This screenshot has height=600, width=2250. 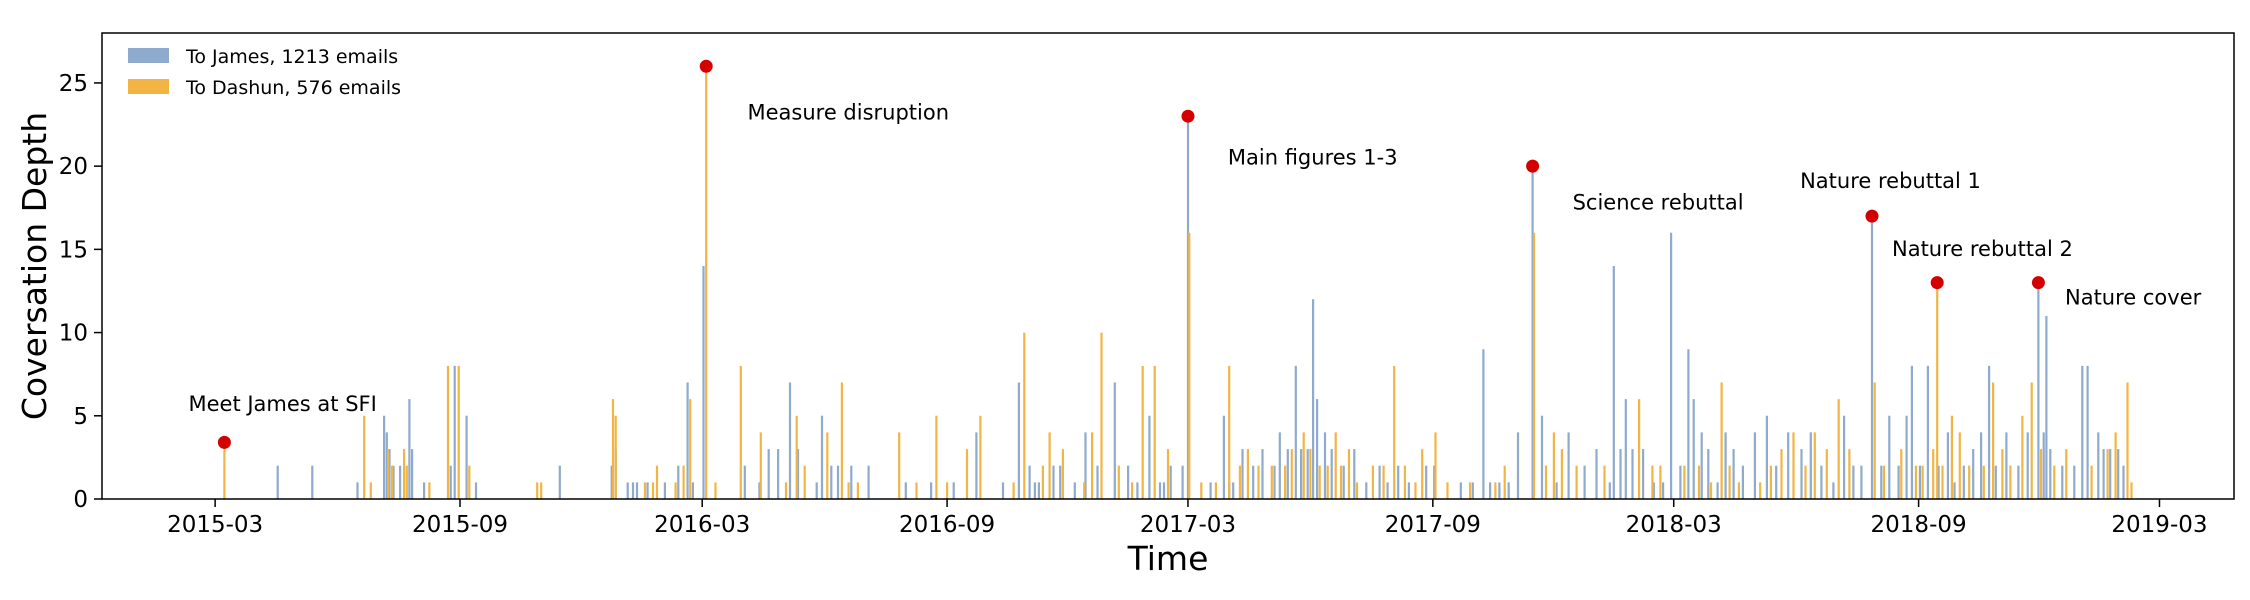 What do you see at coordinates (80, 292) in the screenshot?
I see `y-axis: 0 5 10 15 20 25` at bounding box center [80, 292].